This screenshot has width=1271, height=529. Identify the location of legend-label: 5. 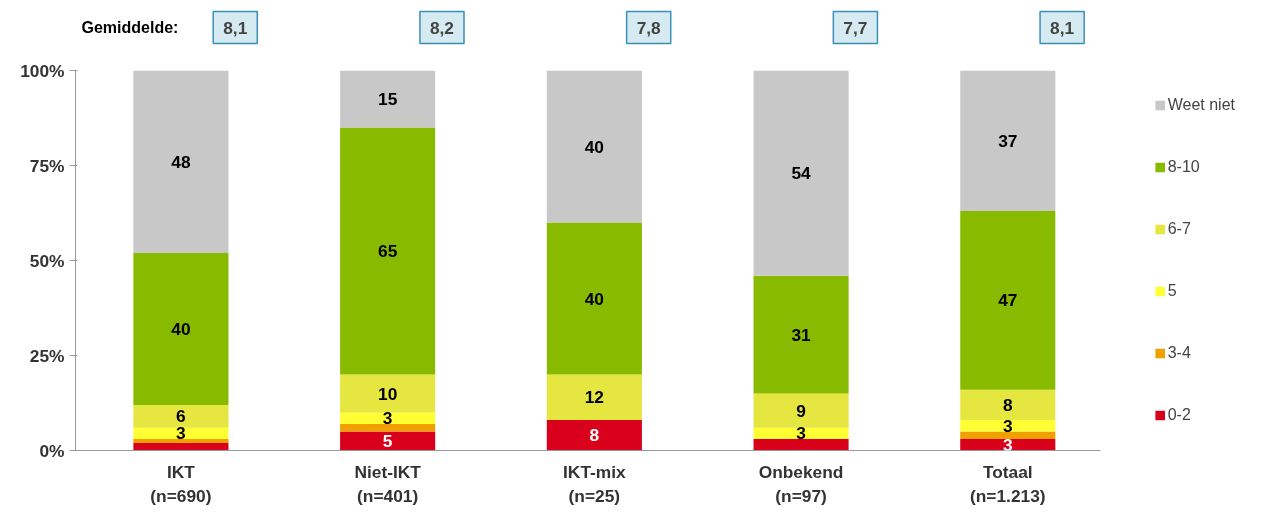
(1172, 291).